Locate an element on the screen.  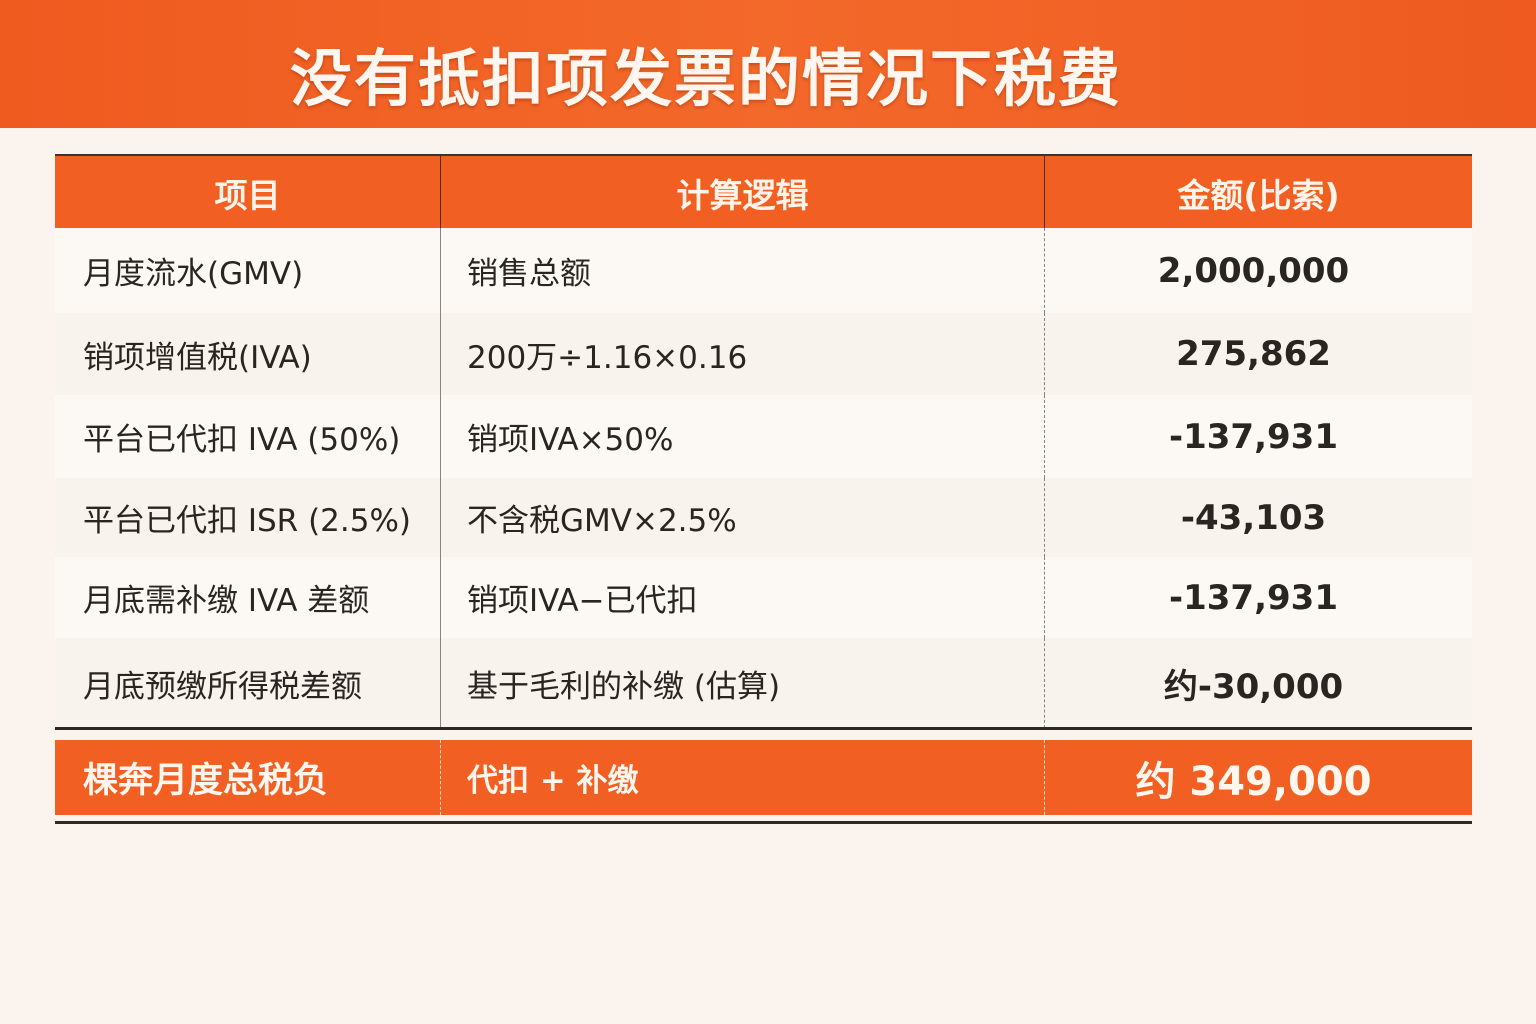
table-header: 项目 计算逻辑 金额(比索) is located at coordinates (763, 193).